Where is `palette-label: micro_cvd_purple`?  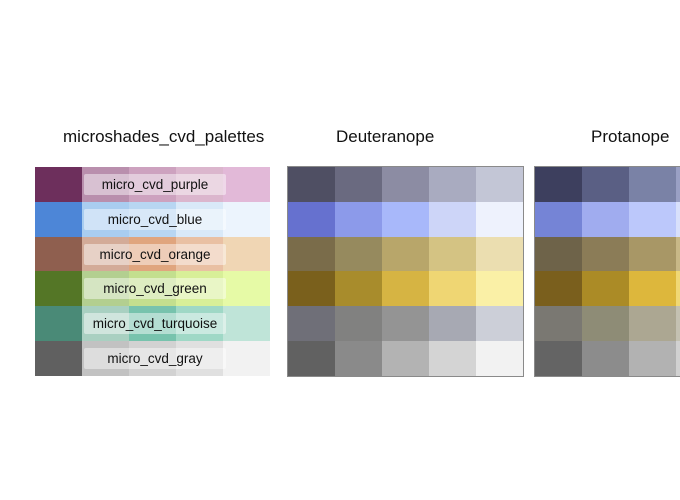 palette-label: micro_cvd_purple is located at coordinates (155, 184).